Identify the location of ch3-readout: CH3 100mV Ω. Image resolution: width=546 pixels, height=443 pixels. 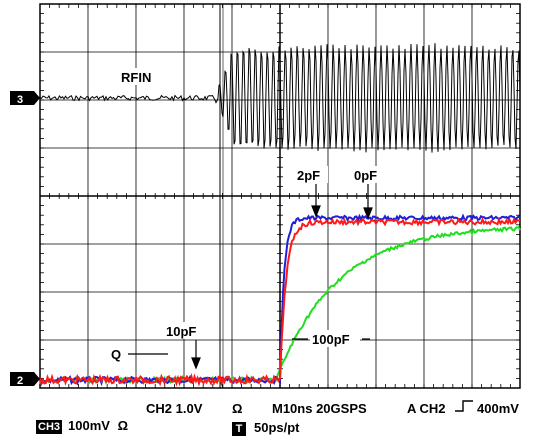
(82, 426).